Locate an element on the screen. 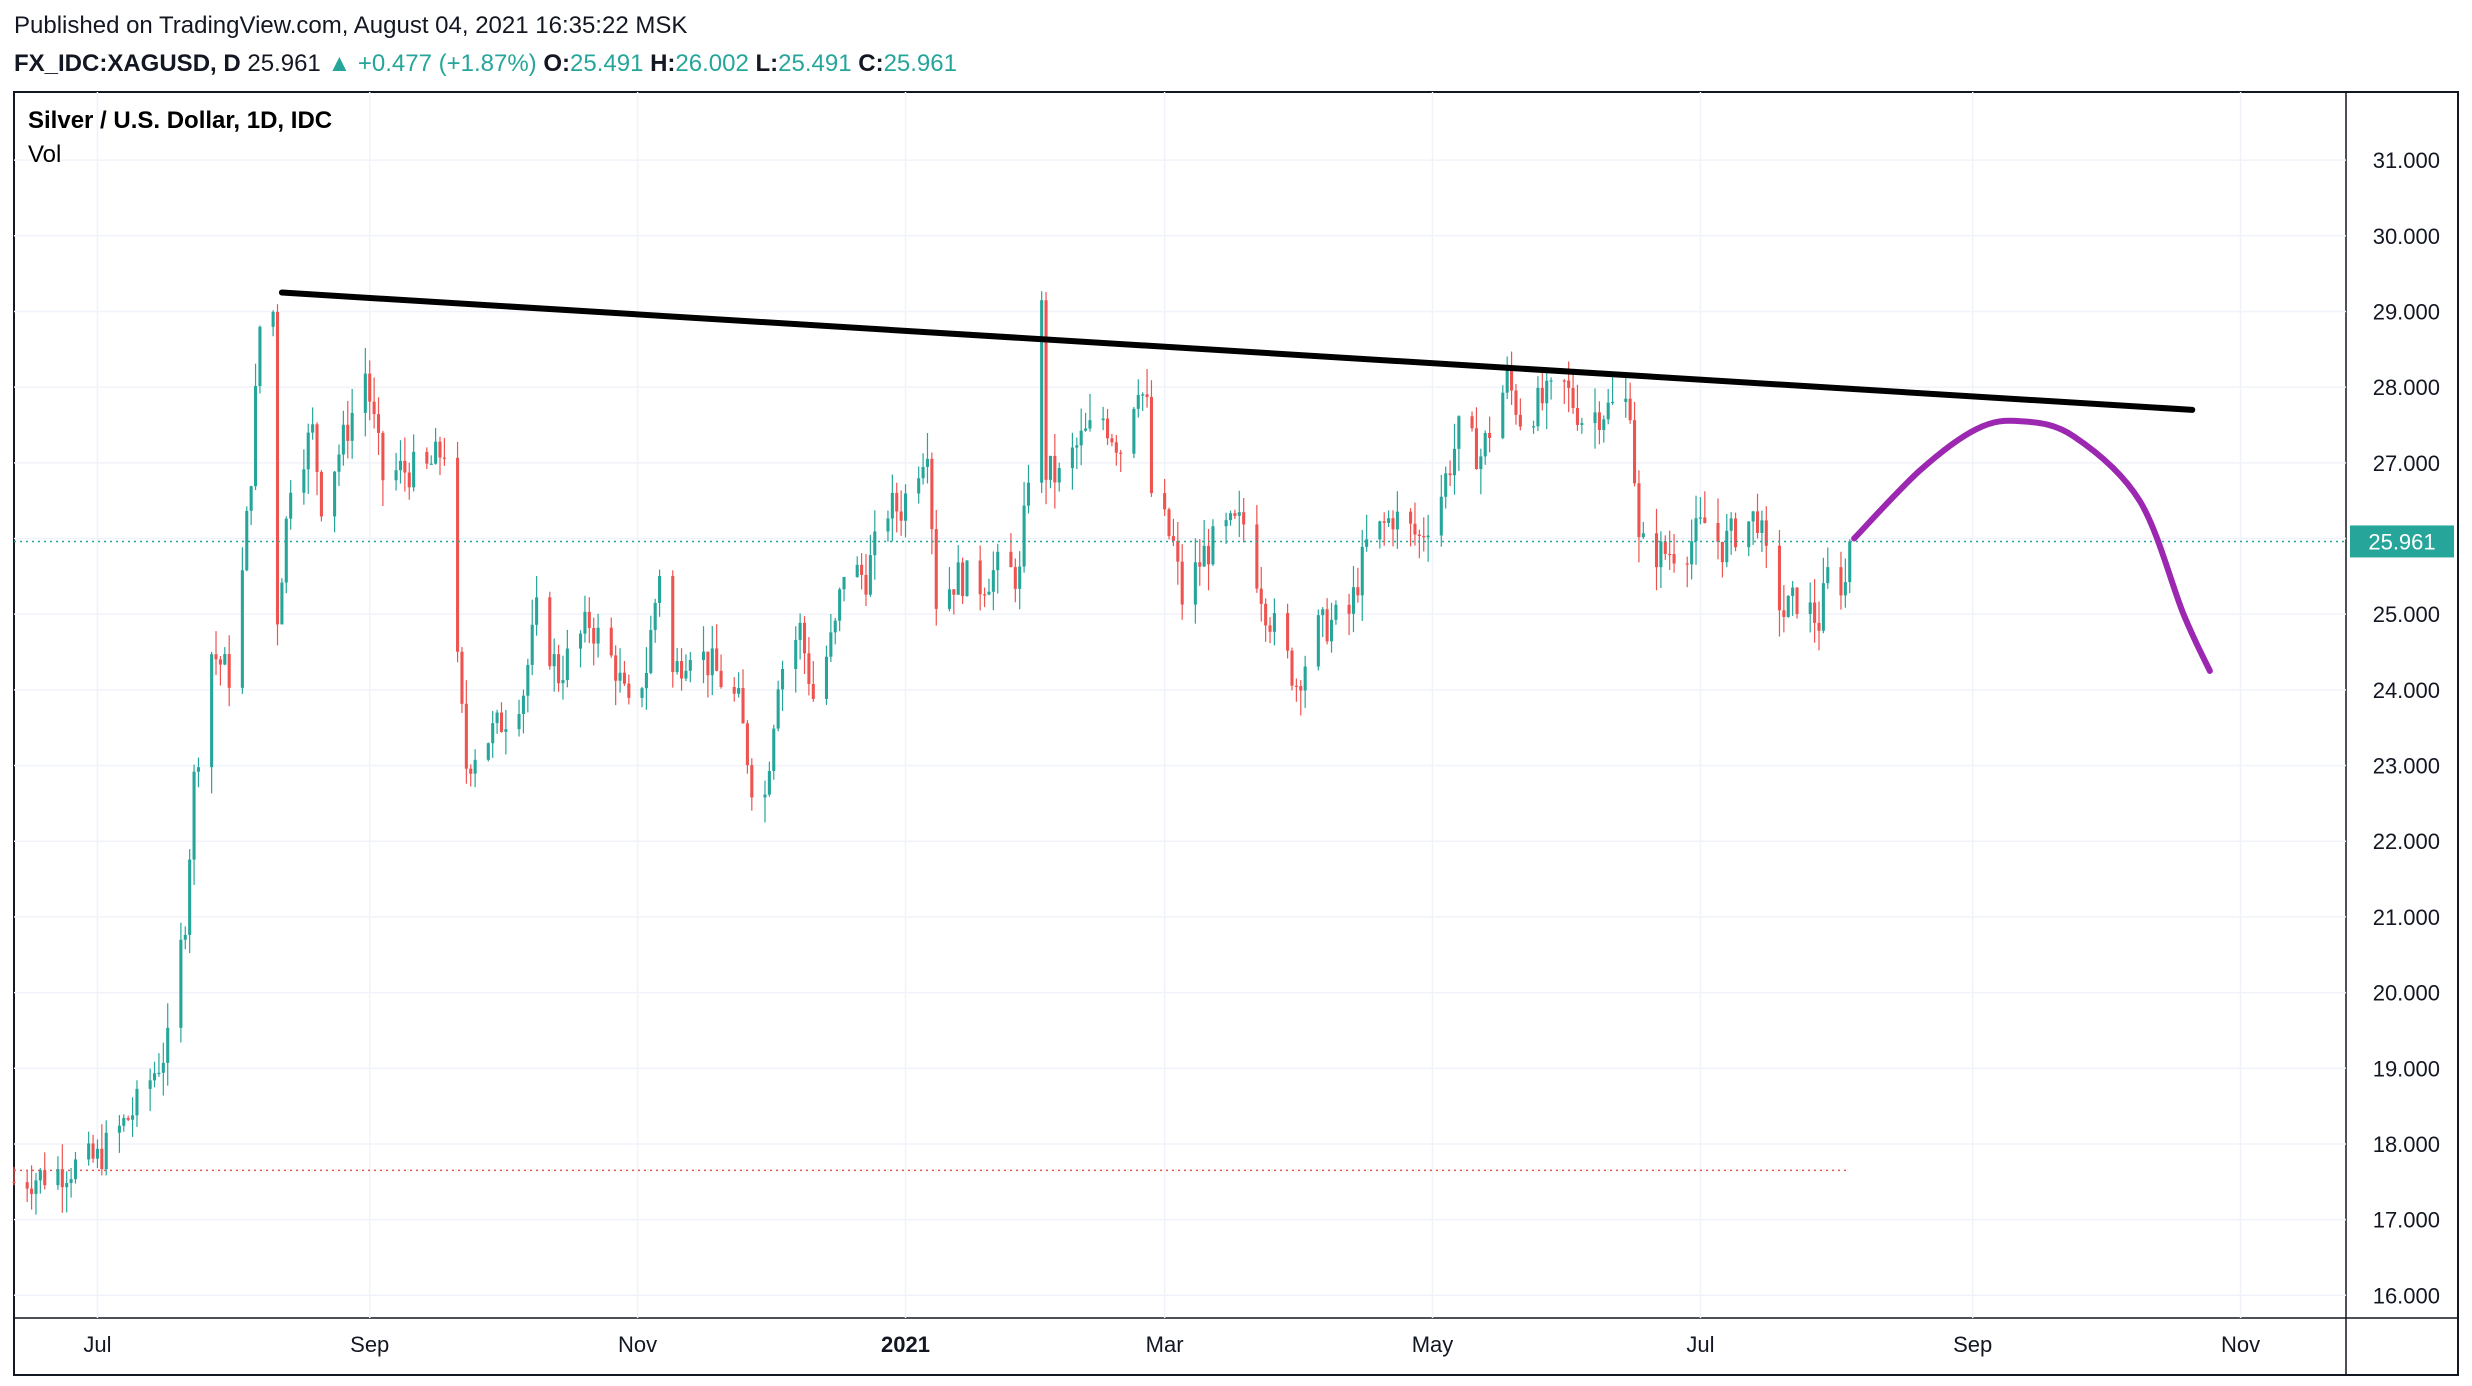 The width and height of the screenshot is (2472, 1386). time-axis-ticks: Jul Sep Nov 2021 Mar May Jul Sep Nov is located at coordinates (1171, 1344).